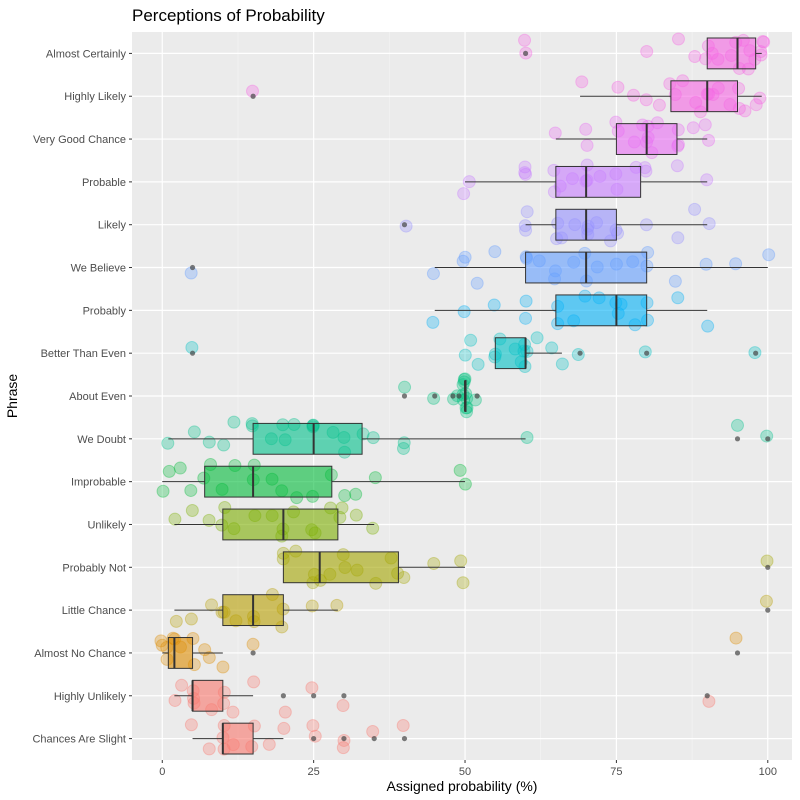  I want to click on y-axis-title: Phrase, so click(12, 396).